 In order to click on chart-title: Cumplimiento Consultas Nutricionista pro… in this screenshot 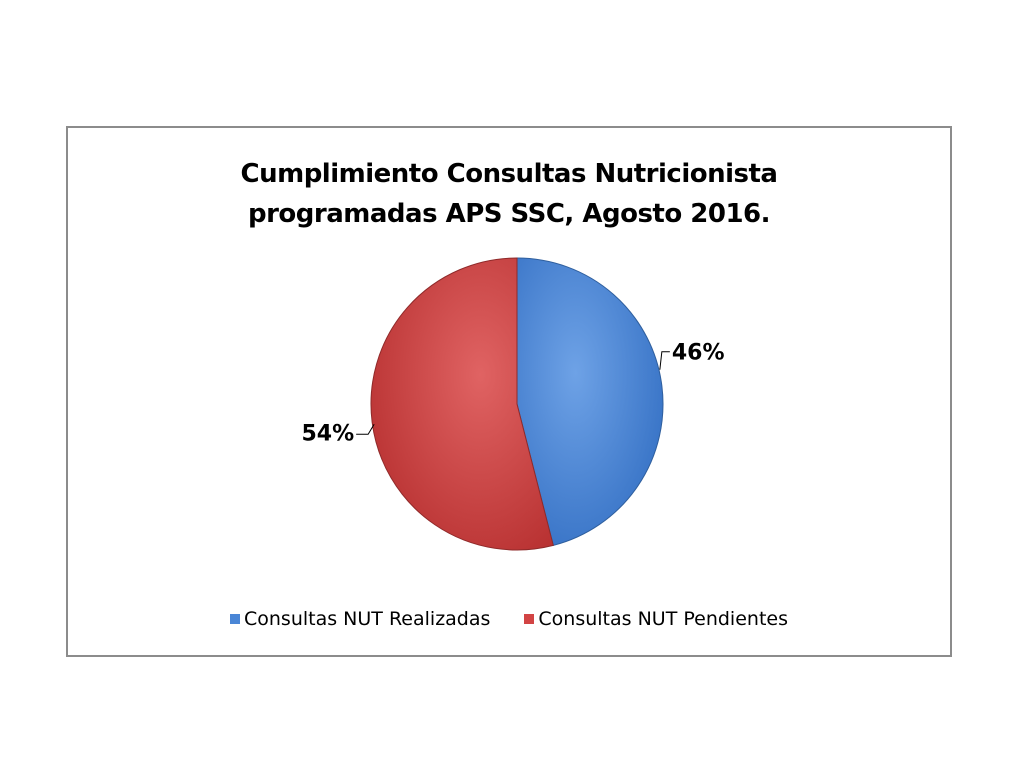, I will do `click(509, 194)`.